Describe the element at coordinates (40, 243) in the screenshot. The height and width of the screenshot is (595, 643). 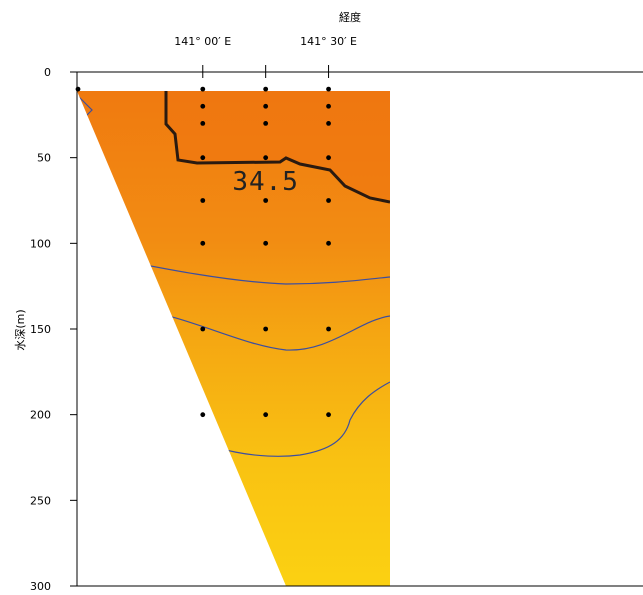
I see `y-tick-label: 100` at that location.